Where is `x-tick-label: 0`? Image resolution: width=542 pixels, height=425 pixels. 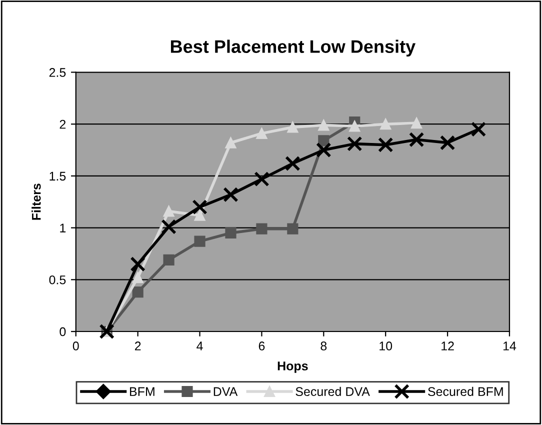 x-tick-label: 0 is located at coordinates (75, 346).